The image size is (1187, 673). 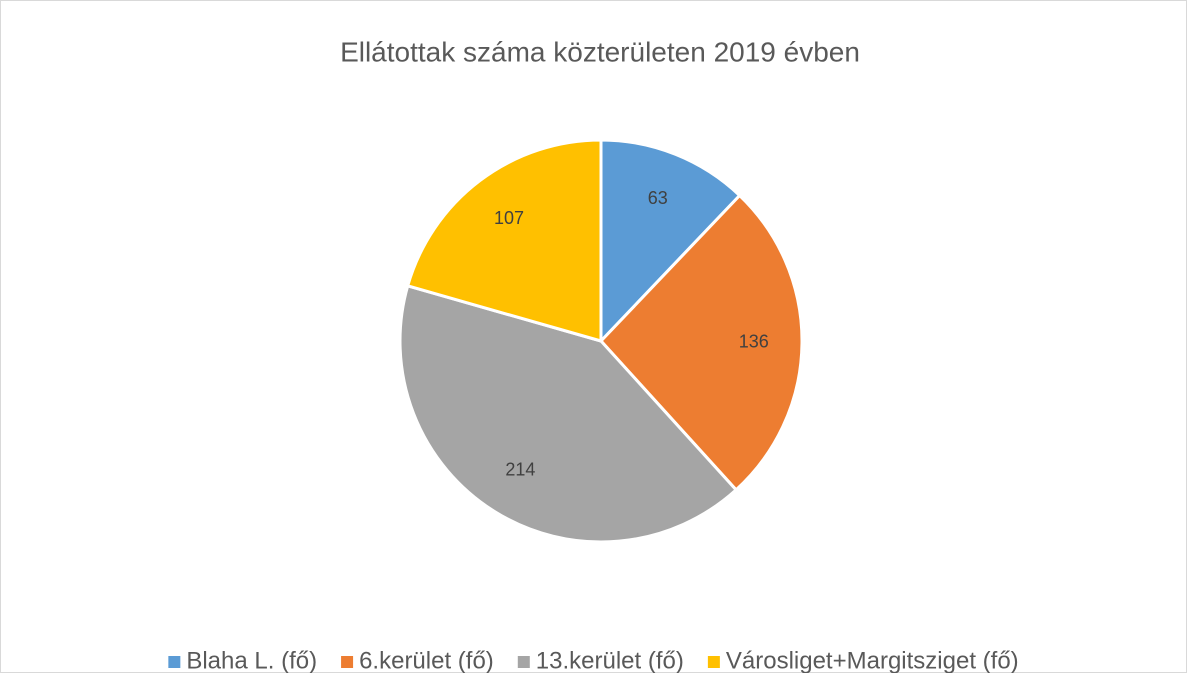 I want to click on chart-title: Ellátottak száma közterületen 2019 évben, so click(x=600, y=51).